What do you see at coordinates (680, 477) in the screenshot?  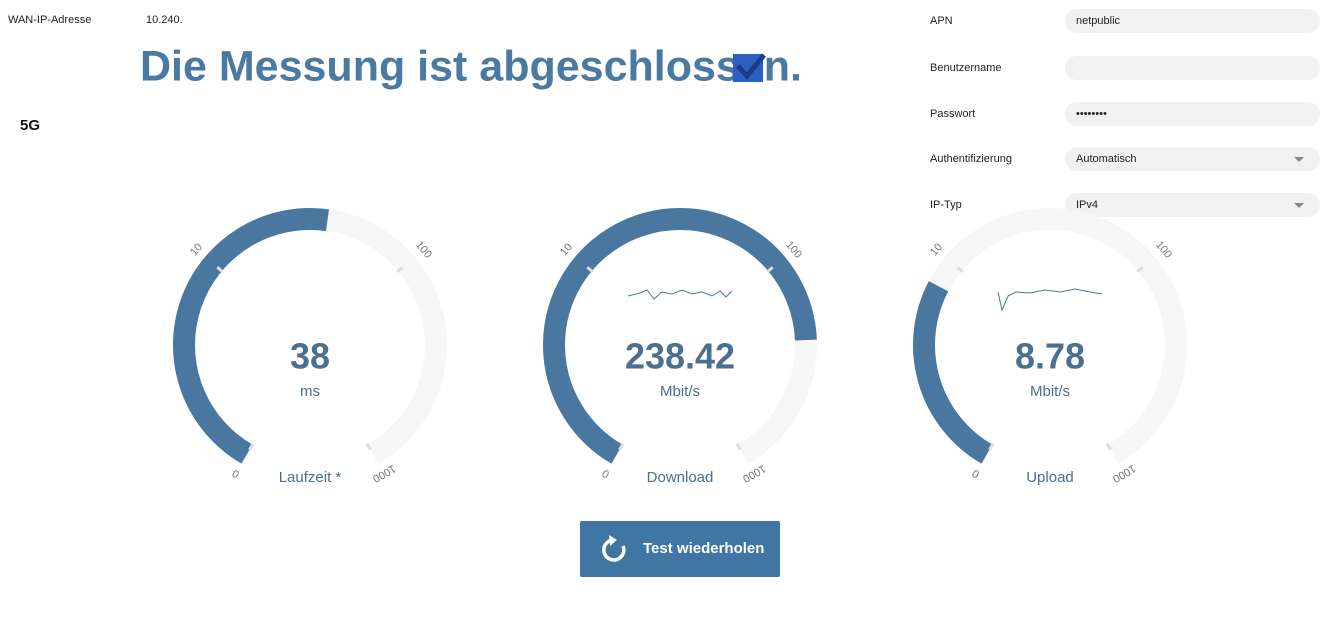 I see `gauge-label: Download` at bounding box center [680, 477].